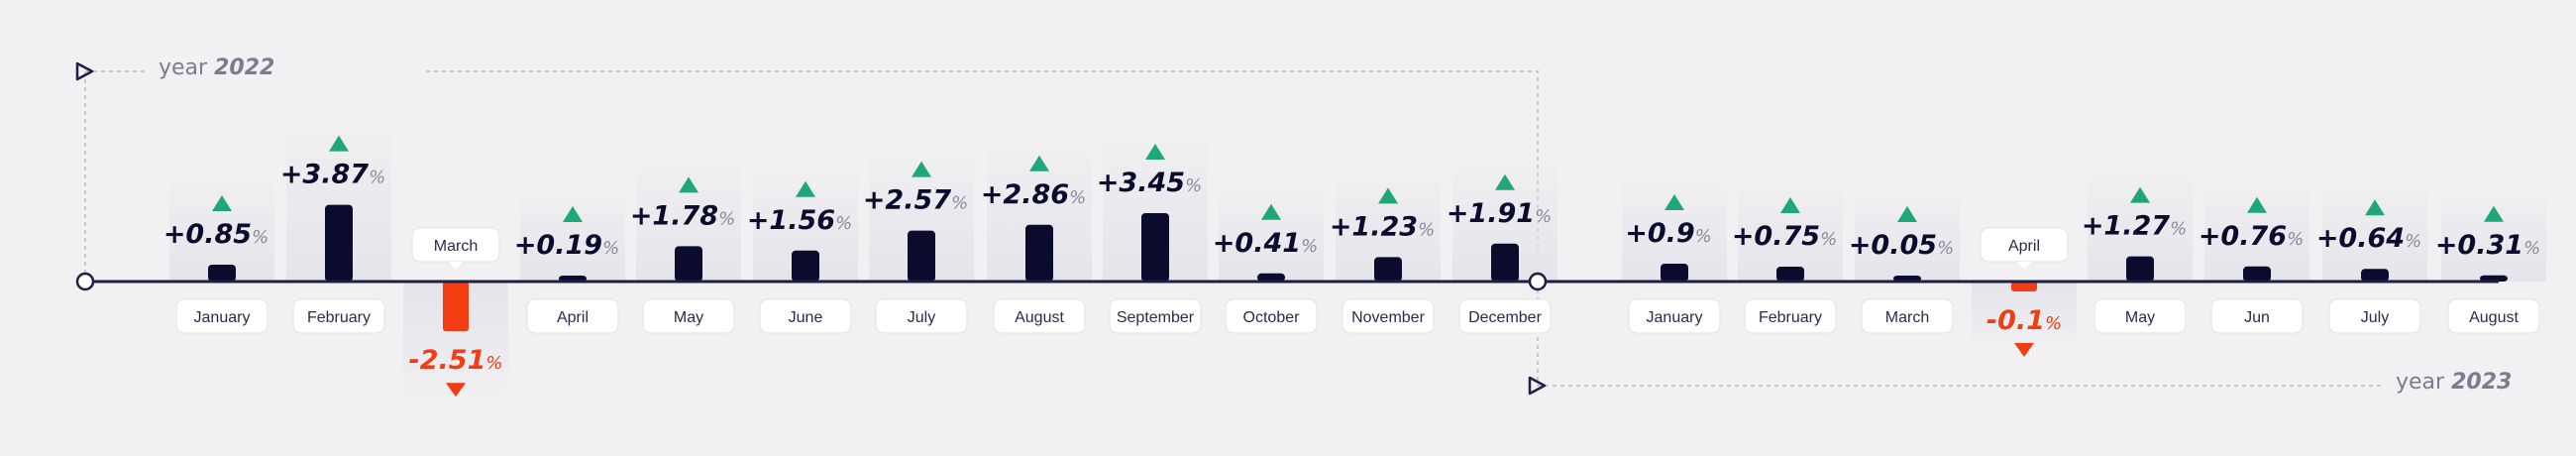  I want to click on month-label: December, so click(1505, 317).